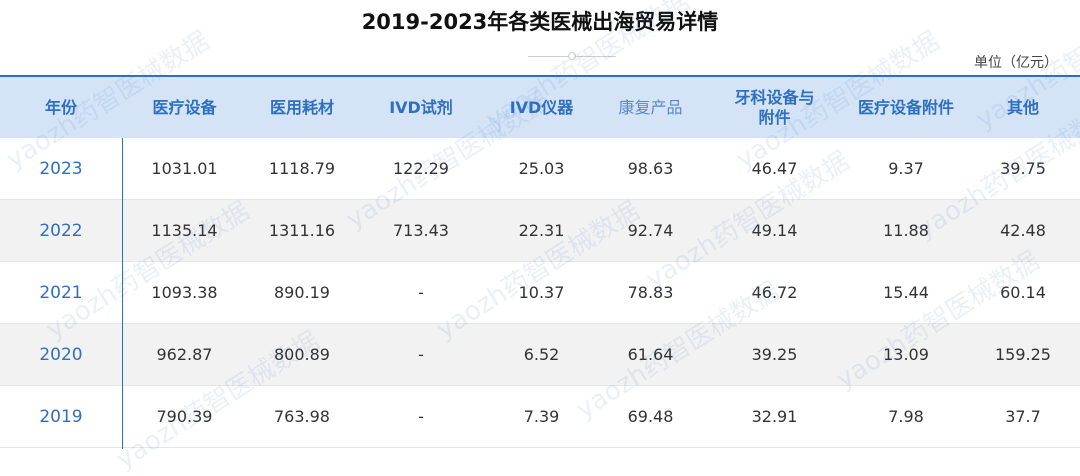  Describe the element at coordinates (1023, 354) in the screenshot. I see `value-cell: 159.25` at that location.